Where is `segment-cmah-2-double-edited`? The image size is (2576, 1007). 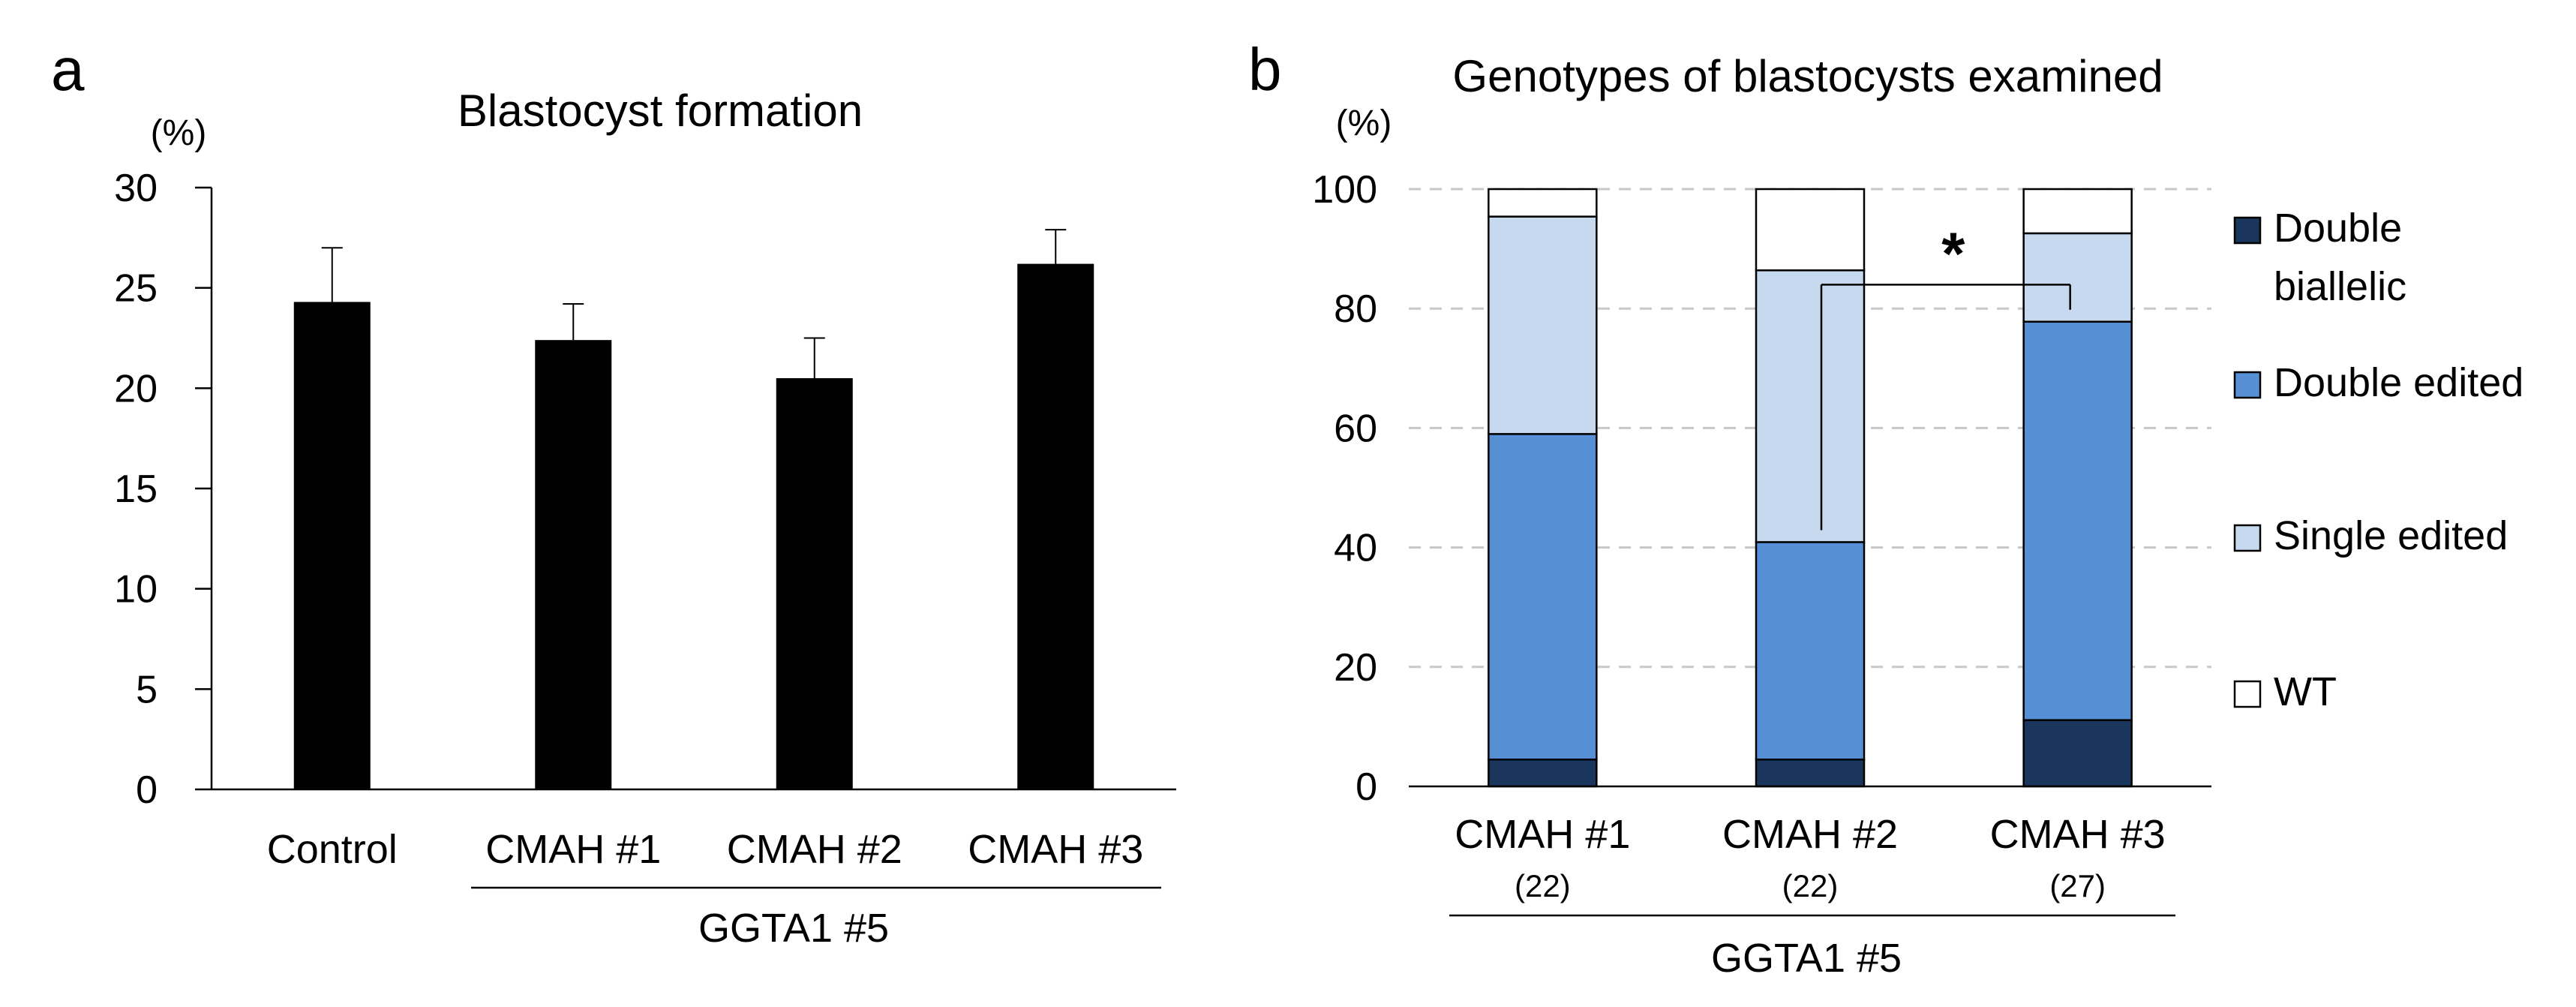 segment-cmah-2-double-edited is located at coordinates (1810, 651).